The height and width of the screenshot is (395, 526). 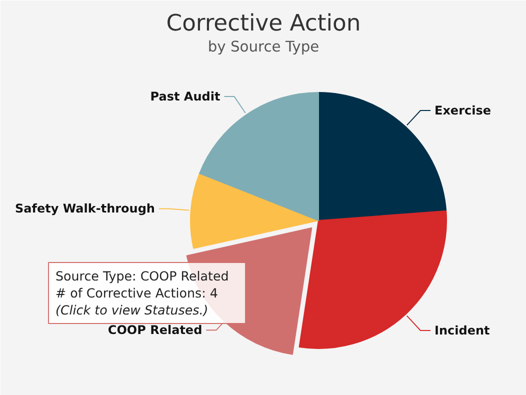 I want to click on source-note: Source Type: COOP Related, so click(x=142, y=276).